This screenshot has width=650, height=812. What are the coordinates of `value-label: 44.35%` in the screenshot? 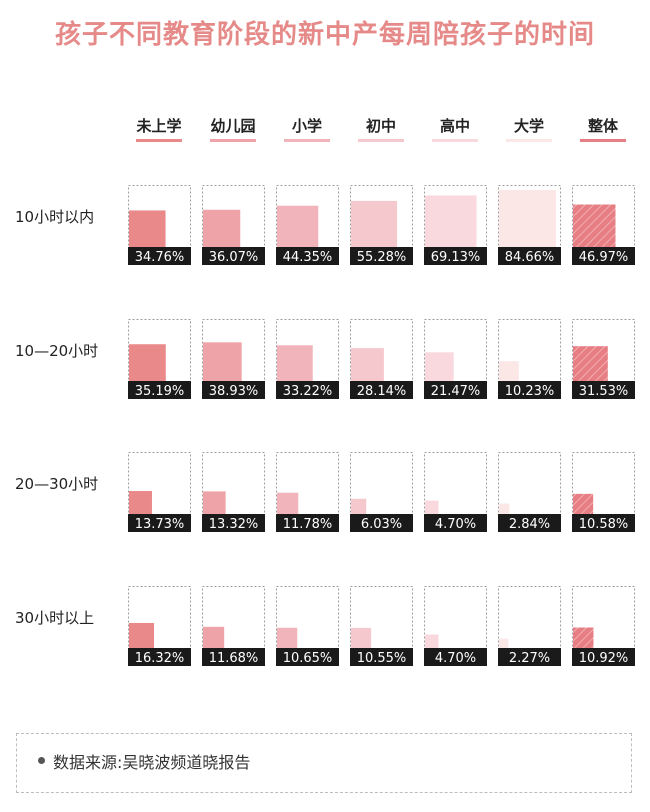 It's located at (308, 257).